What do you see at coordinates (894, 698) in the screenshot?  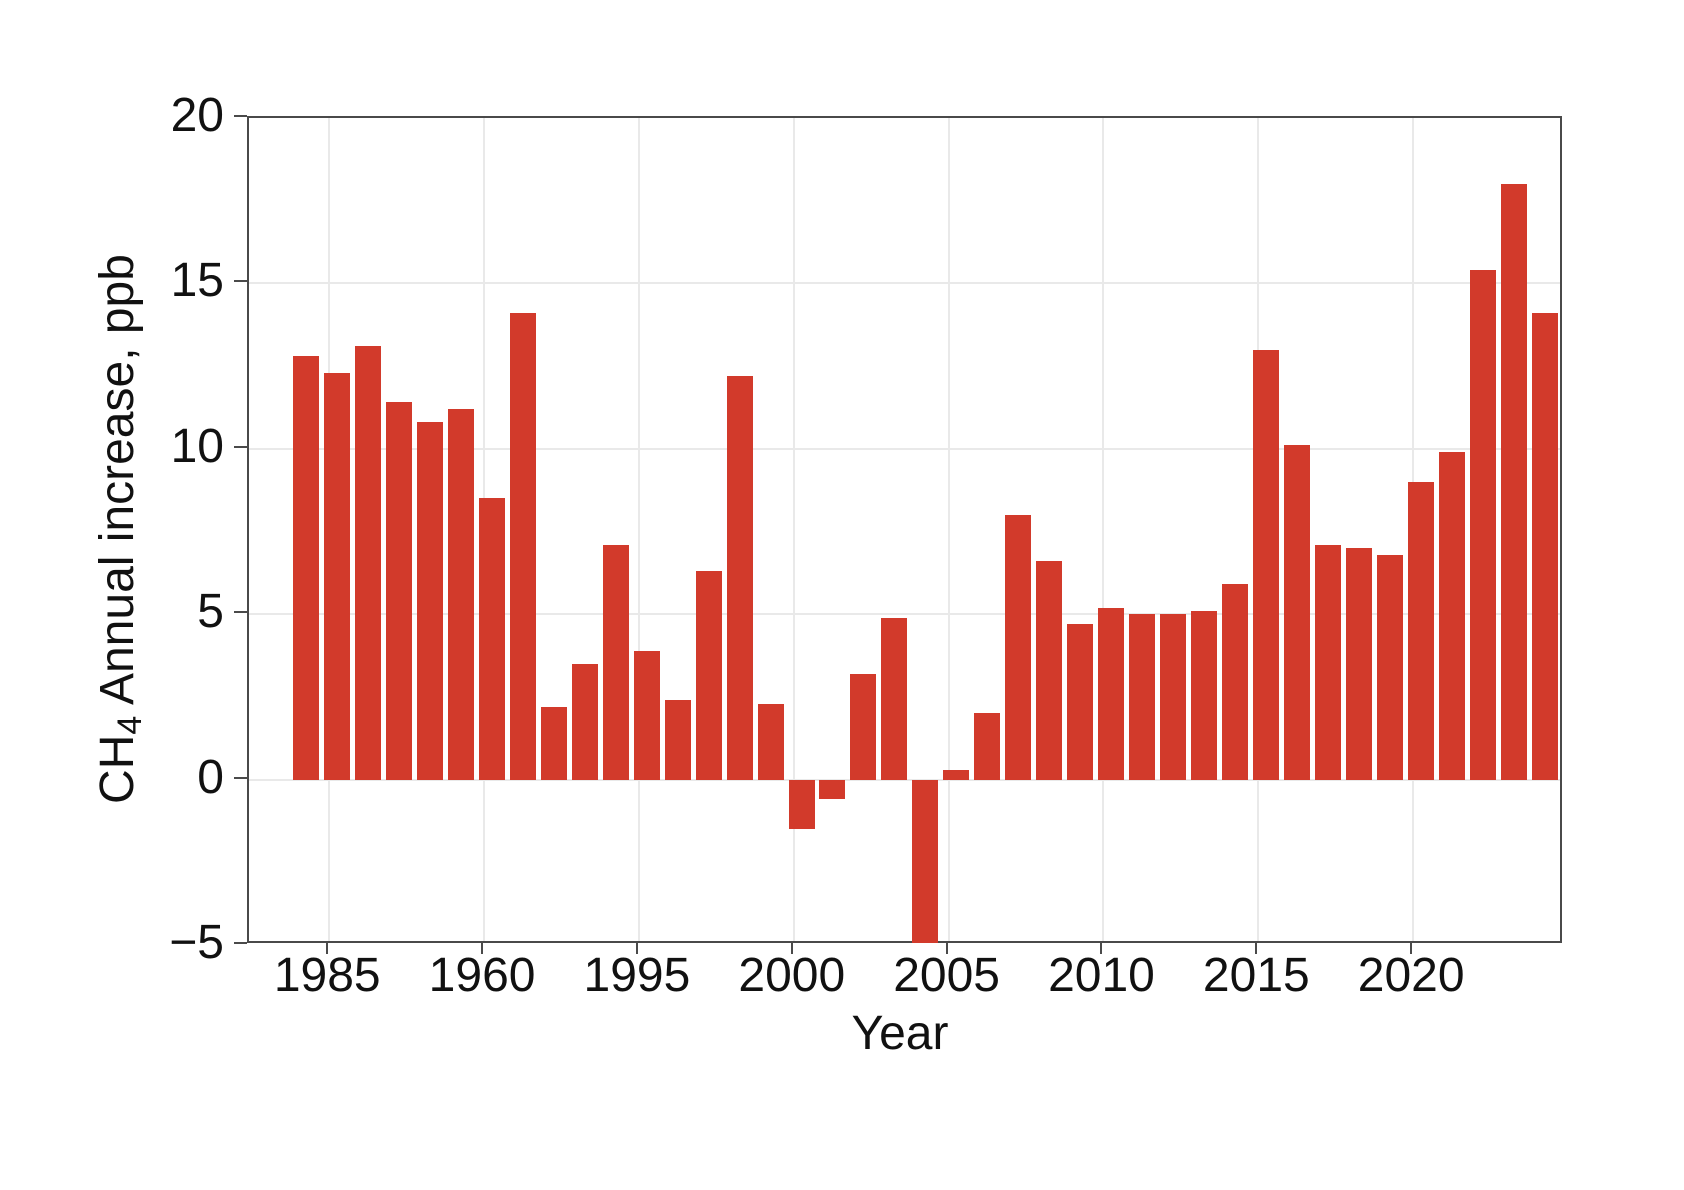 I see `bar-2003` at bounding box center [894, 698].